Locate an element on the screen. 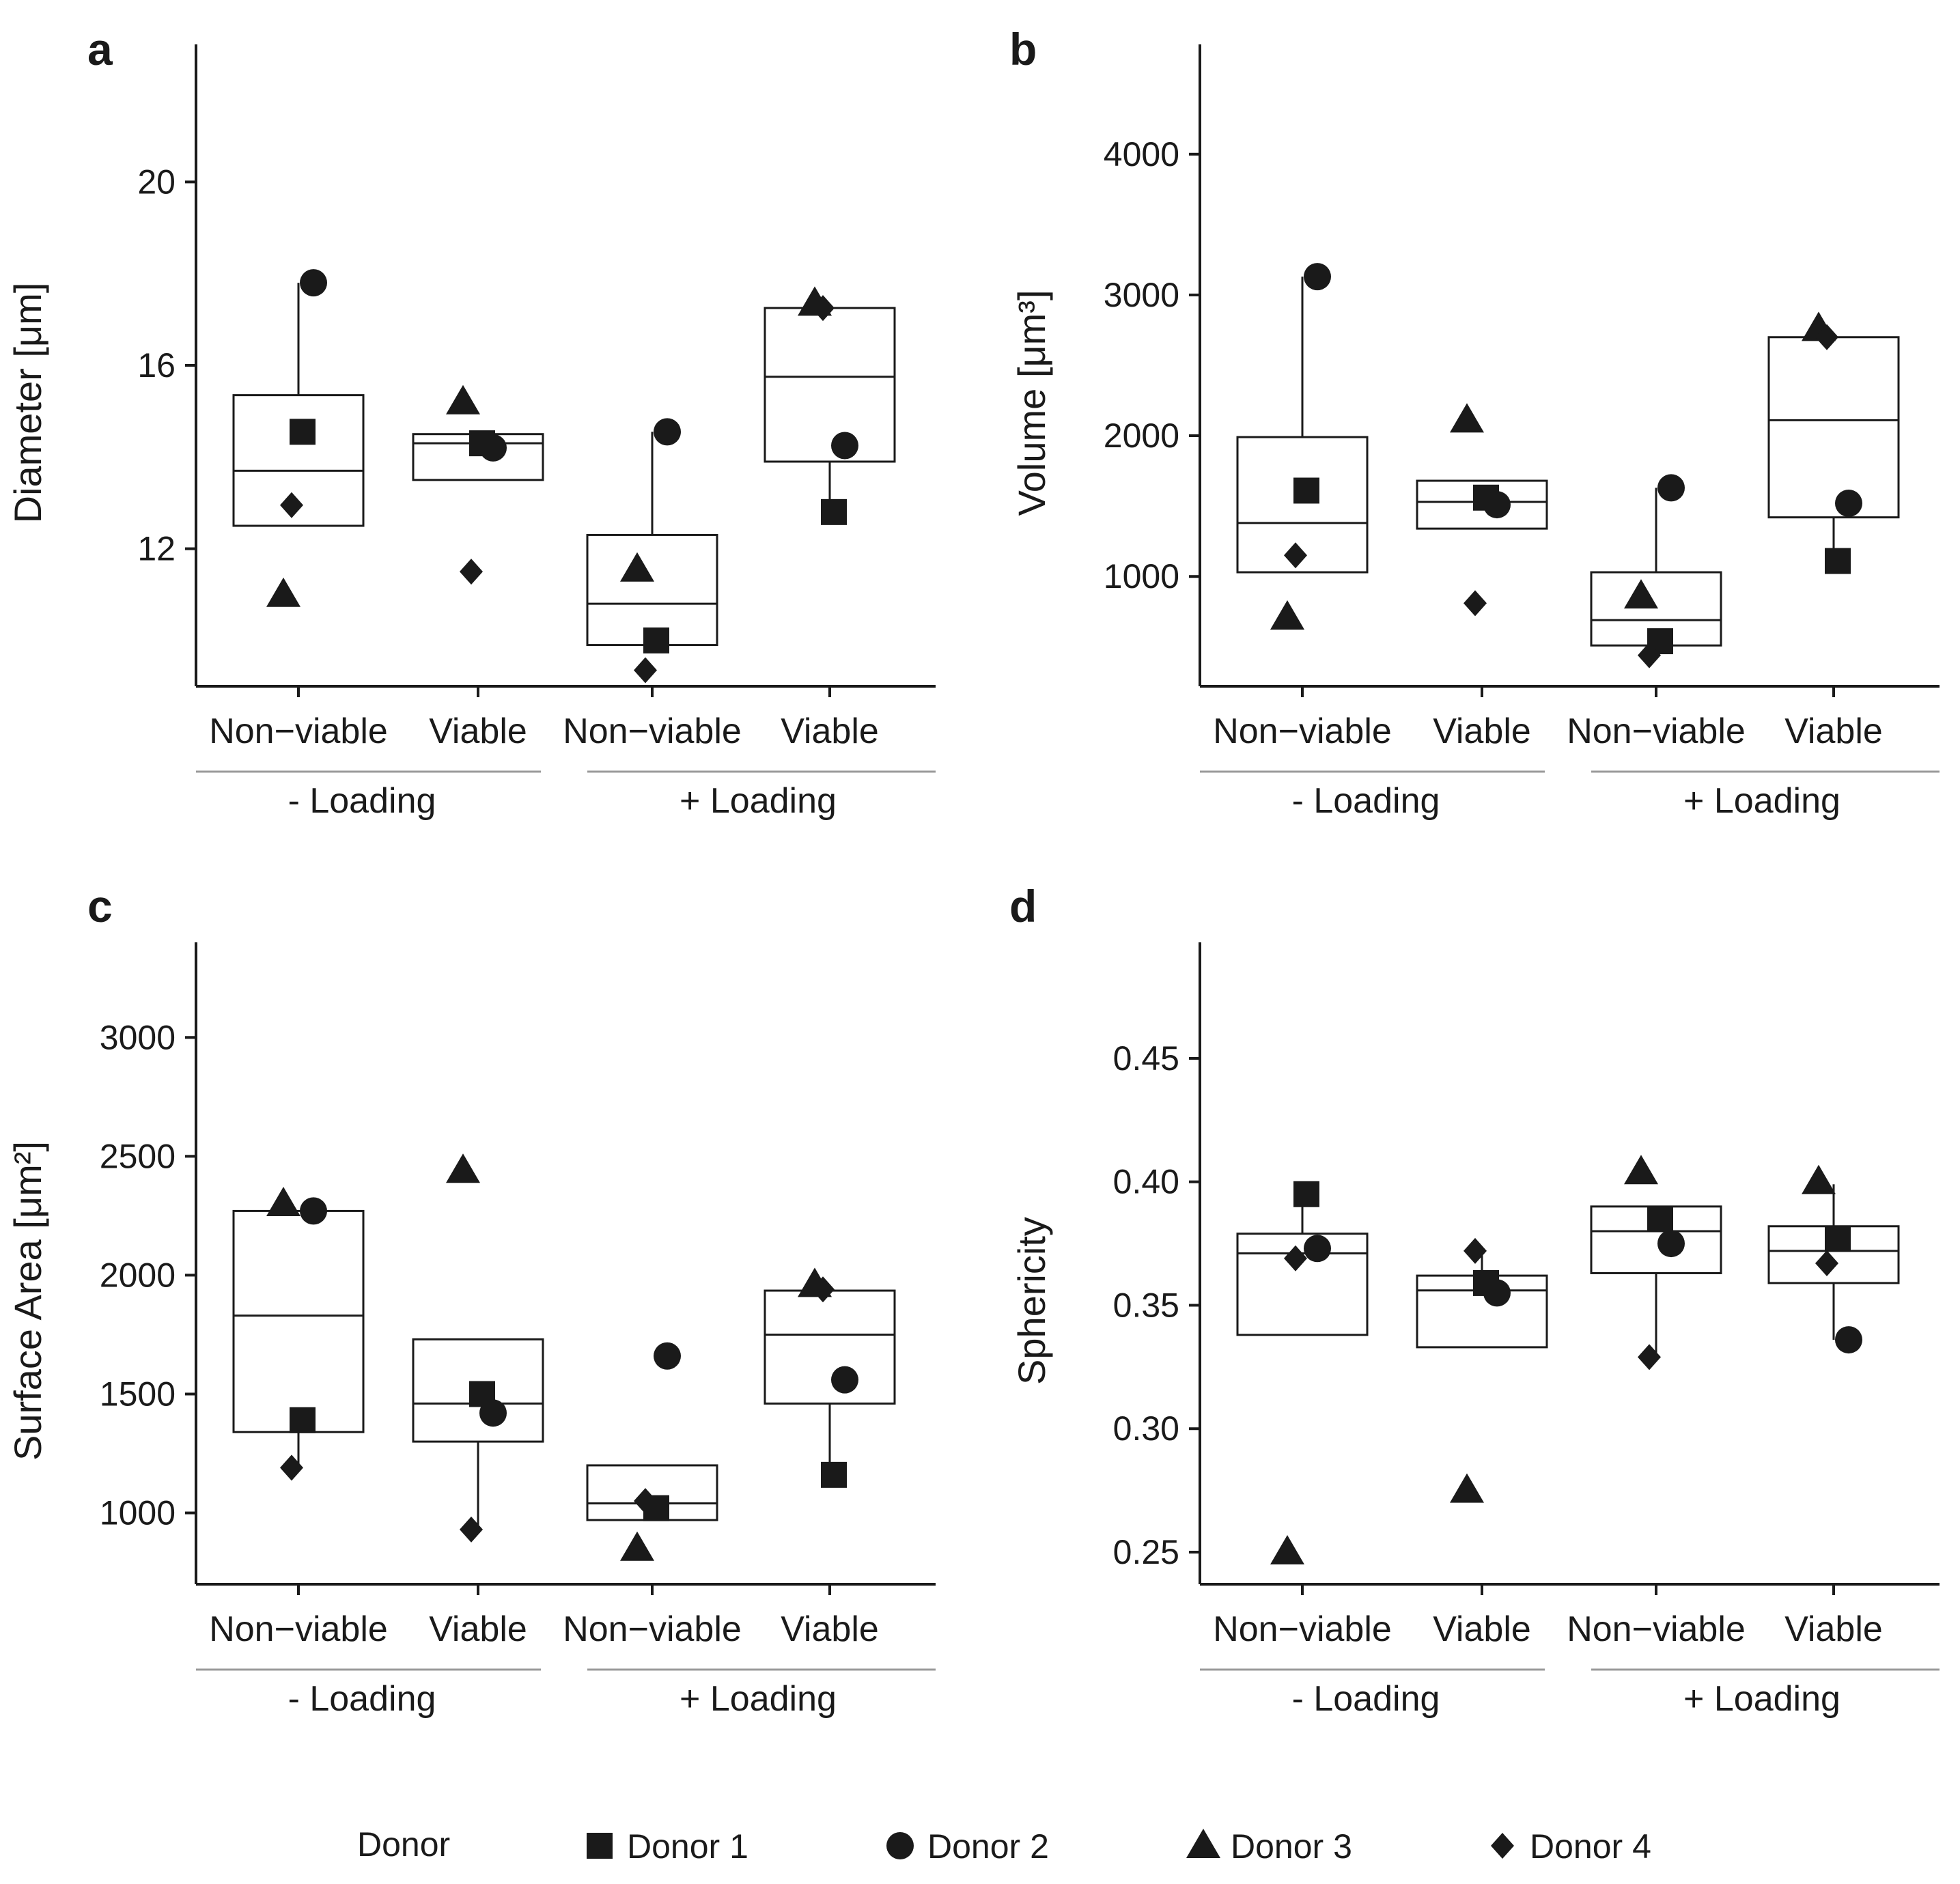 The image size is (1960, 1884). y-tick-label: 12 is located at coordinates (156, 549).